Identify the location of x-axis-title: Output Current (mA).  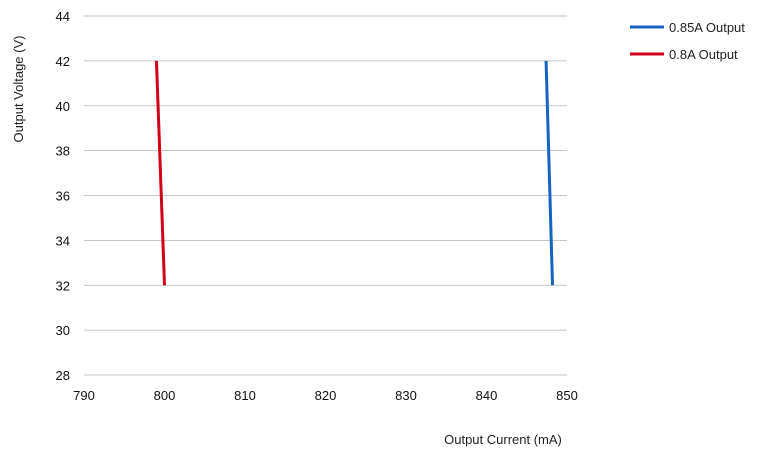
(503, 439).